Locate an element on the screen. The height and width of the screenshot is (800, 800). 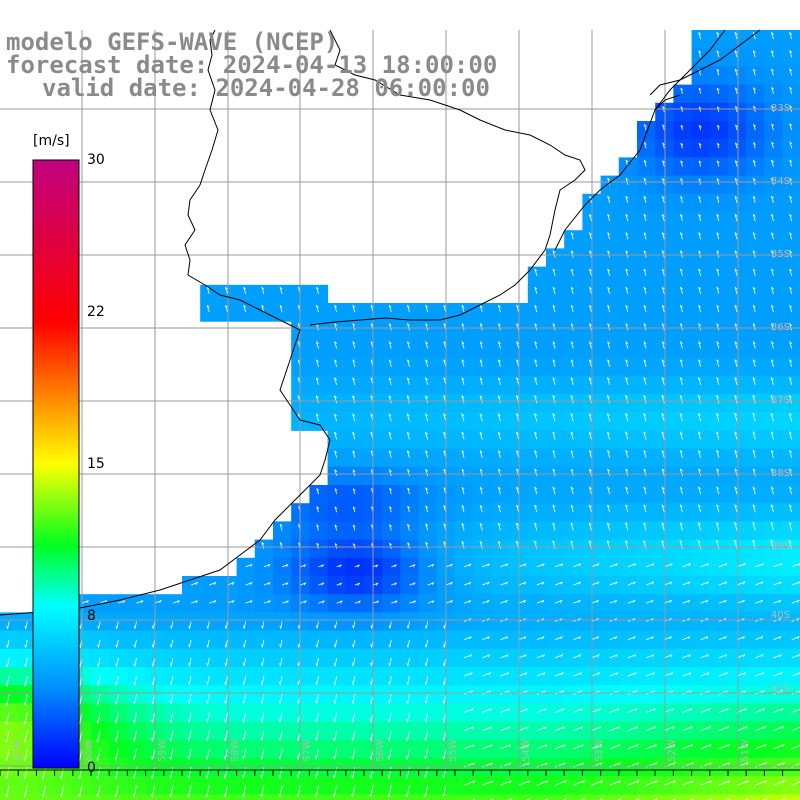
lat-label: 36S is located at coordinates (781, 327).